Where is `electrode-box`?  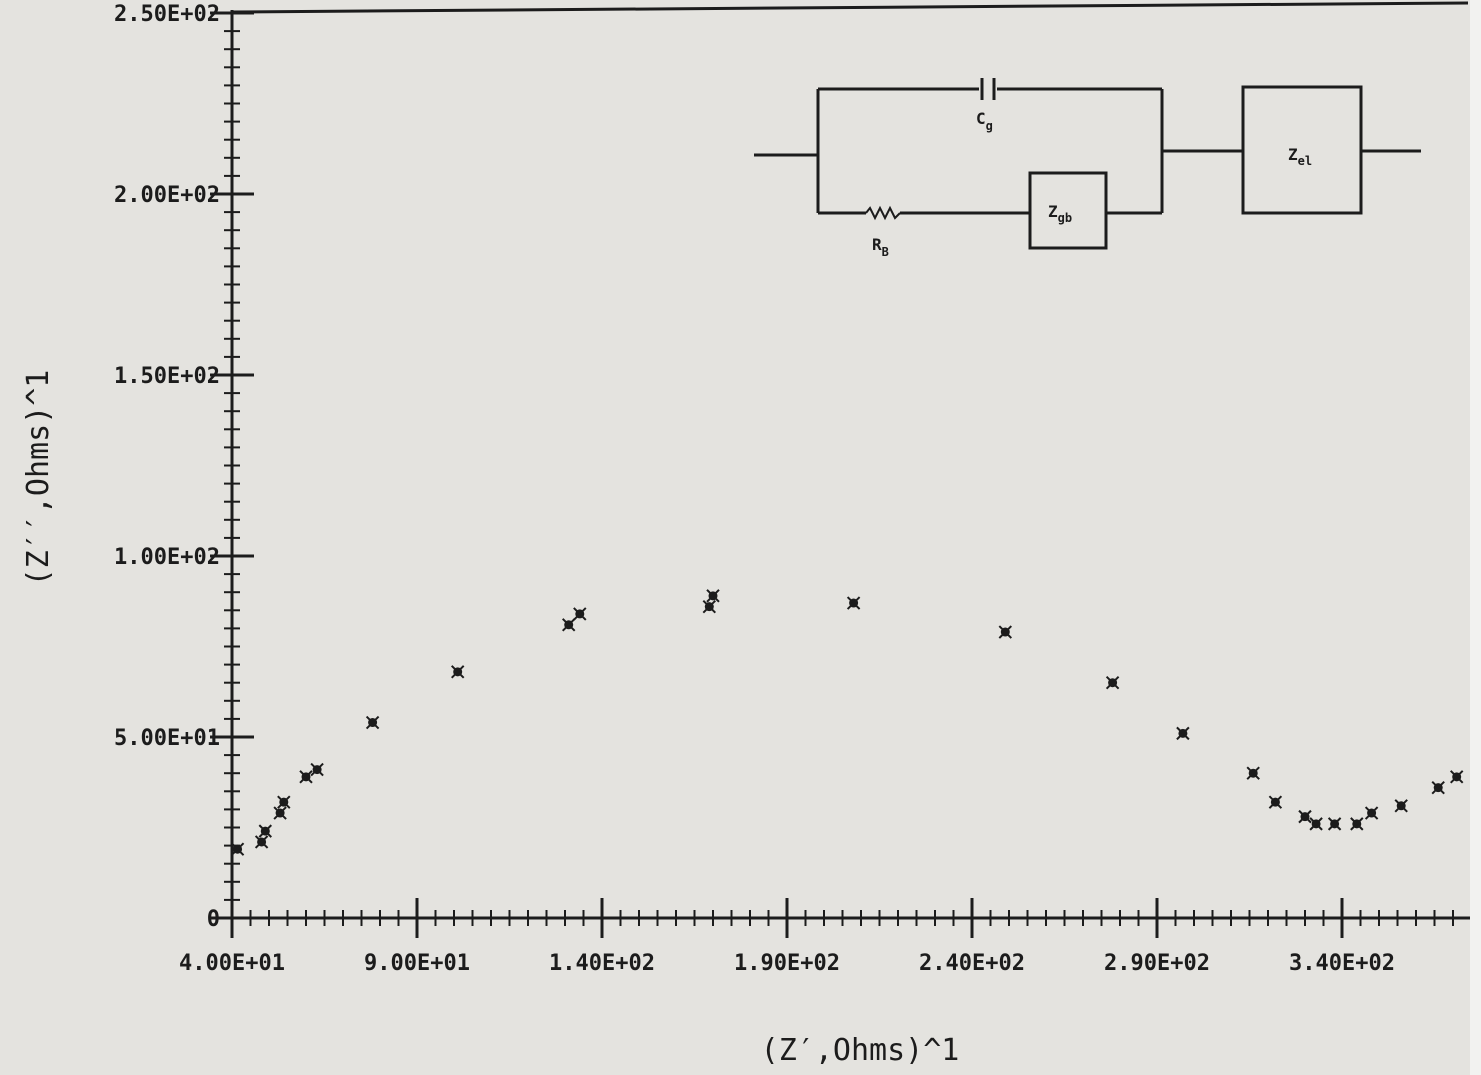
electrode-box is located at coordinates (1302, 150).